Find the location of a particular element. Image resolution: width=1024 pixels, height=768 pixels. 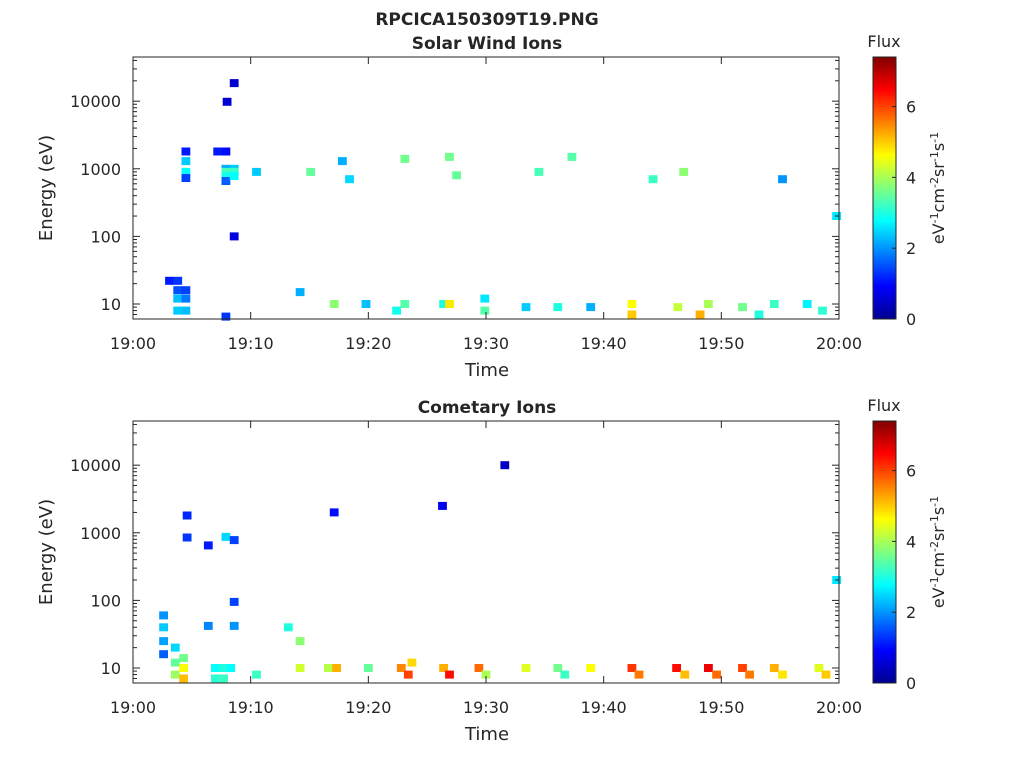

x-tick-label: 20:00 is located at coordinates (839, 707).